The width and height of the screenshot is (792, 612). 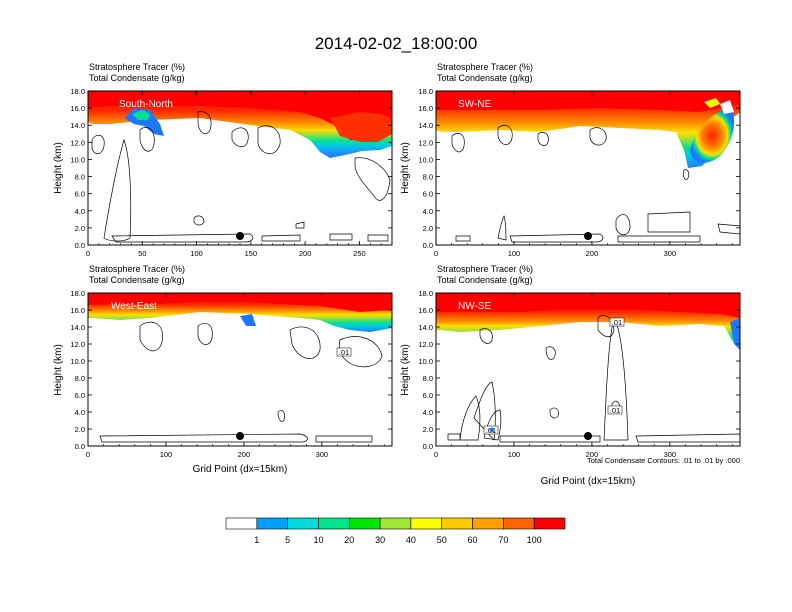 I want to click on colorbar-label: 5, so click(x=287, y=540).